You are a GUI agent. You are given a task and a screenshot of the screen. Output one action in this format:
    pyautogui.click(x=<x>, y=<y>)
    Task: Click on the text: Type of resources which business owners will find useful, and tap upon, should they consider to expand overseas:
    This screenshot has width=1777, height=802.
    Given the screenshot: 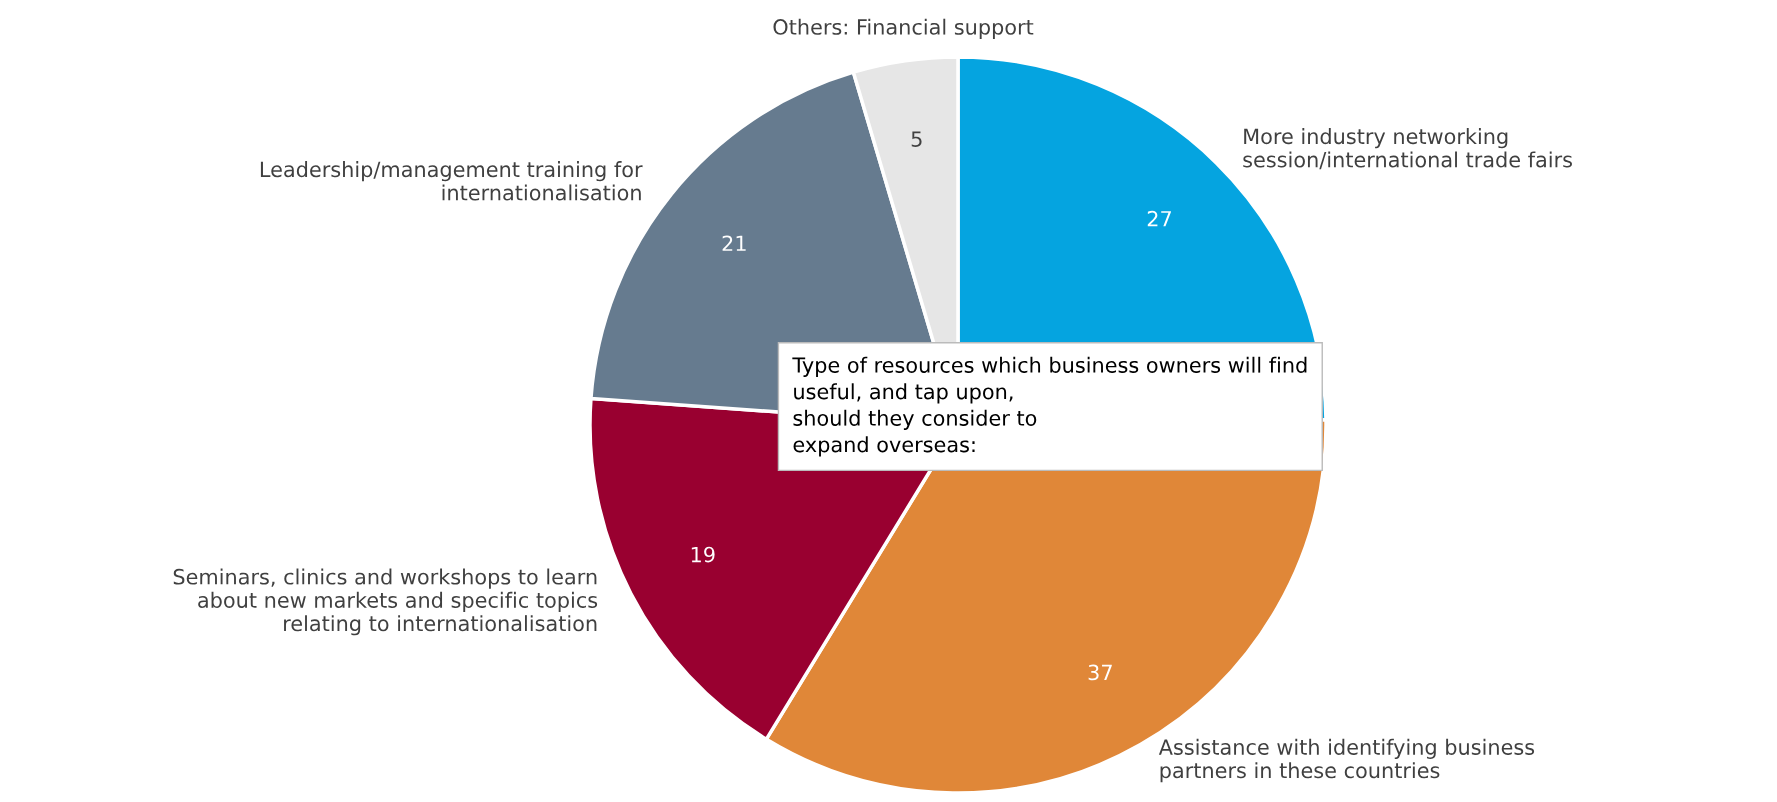 What is the action you would take?
    pyautogui.click(x=1049, y=406)
    